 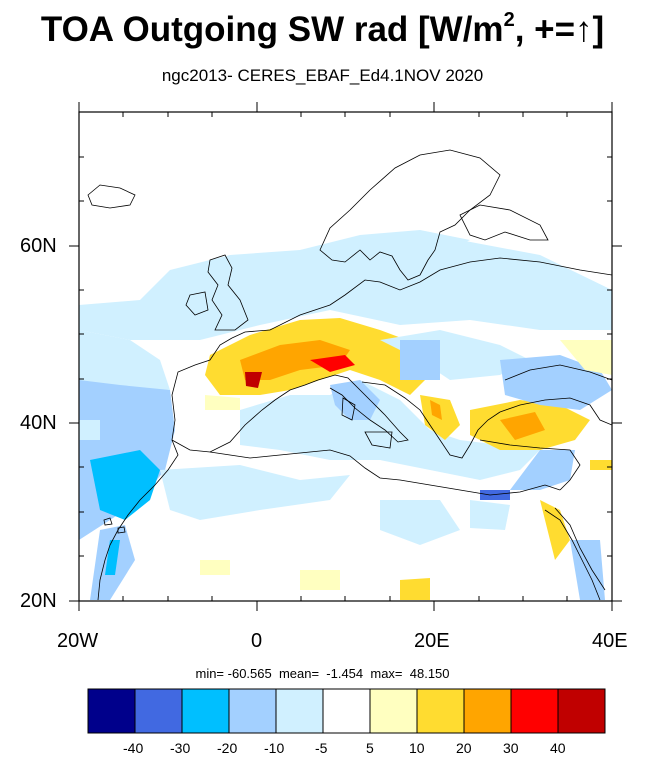 I want to click on lat-label-60n: 60N, so click(x=38, y=246).